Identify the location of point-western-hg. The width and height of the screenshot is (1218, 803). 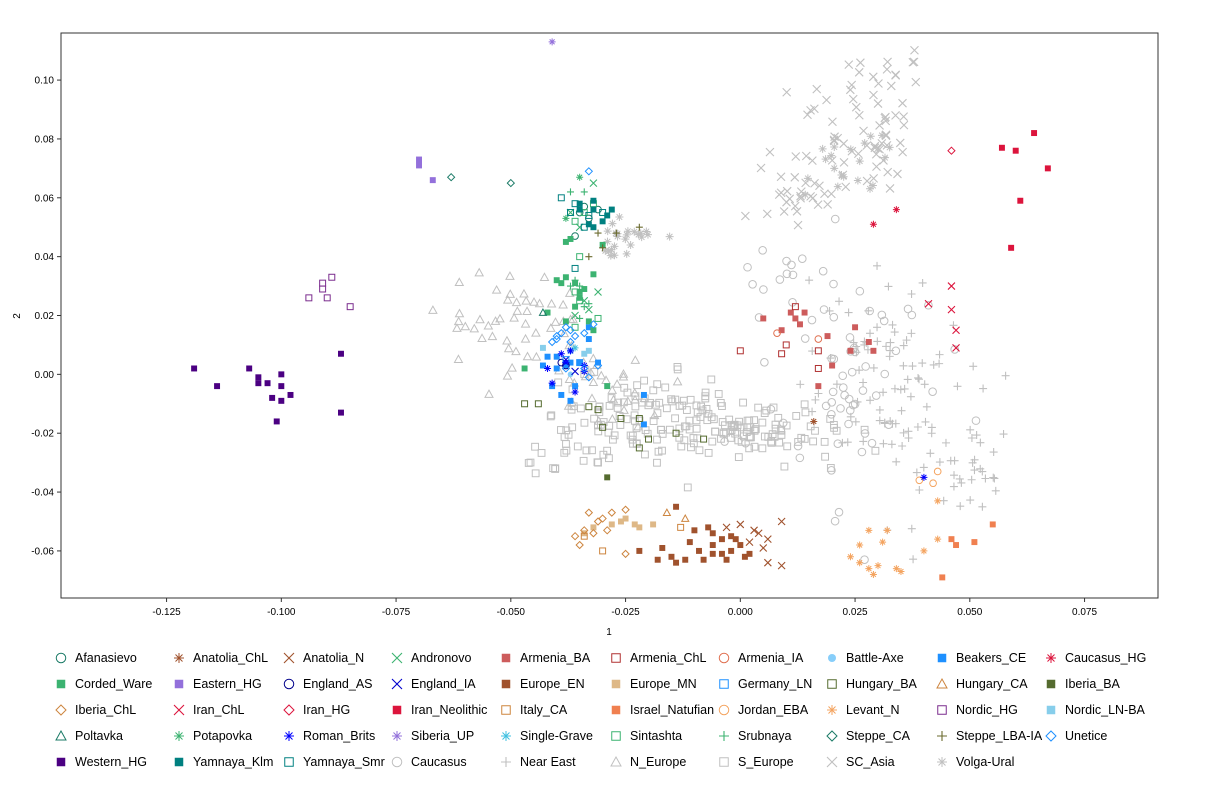
(281, 400).